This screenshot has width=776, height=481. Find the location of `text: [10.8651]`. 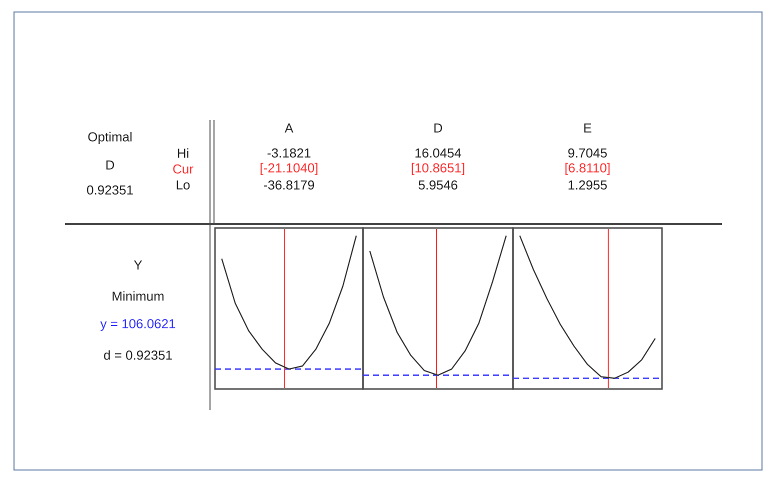

text: [10.8651] is located at coordinates (438, 169).